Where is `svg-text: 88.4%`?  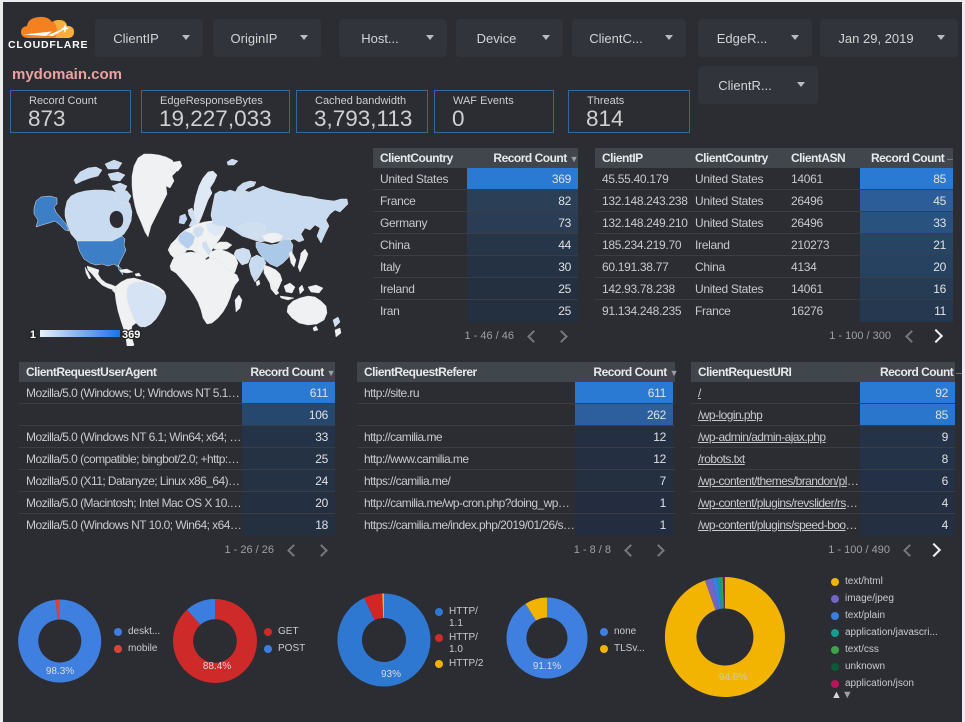 svg-text: 88.4% is located at coordinates (217, 666).